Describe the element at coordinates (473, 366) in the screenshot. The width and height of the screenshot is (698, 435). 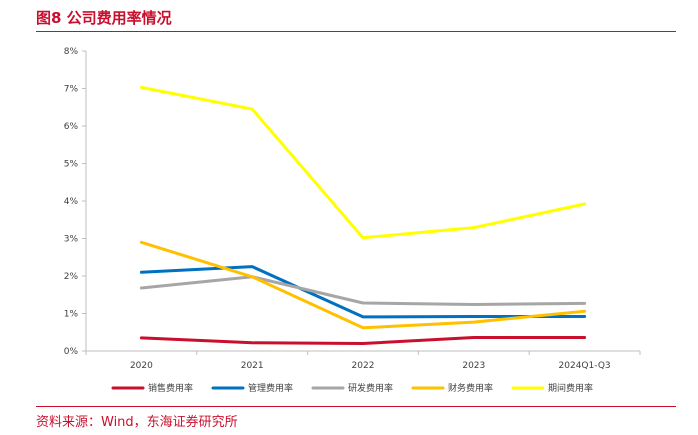
I see `x-tick-label: 2023` at that location.